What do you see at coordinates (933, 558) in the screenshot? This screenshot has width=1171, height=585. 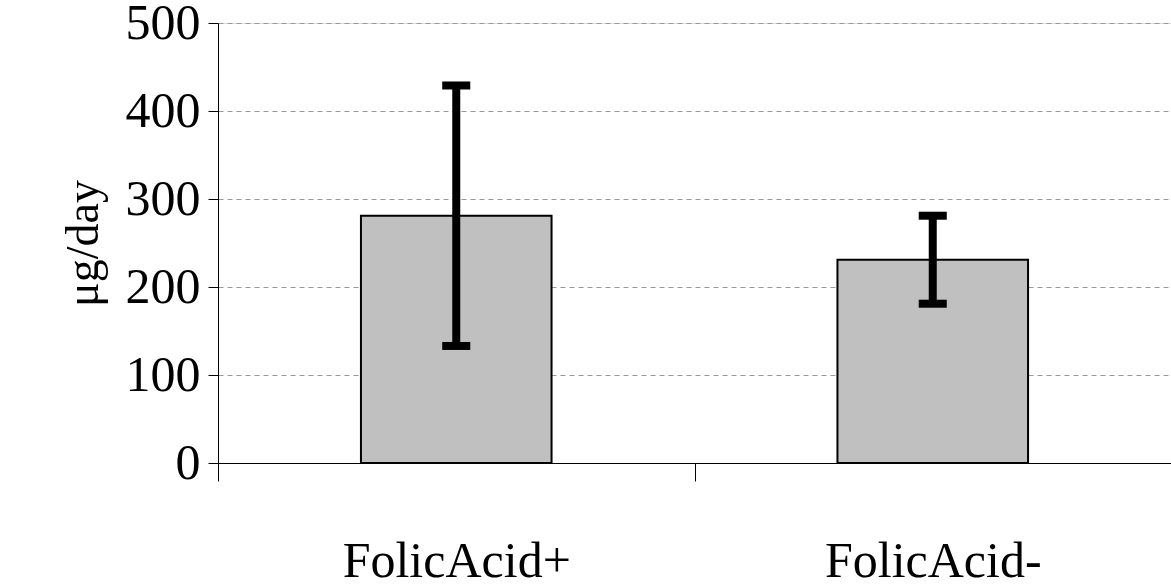 I see `x-tick-label: FolicAcid-` at bounding box center [933, 558].